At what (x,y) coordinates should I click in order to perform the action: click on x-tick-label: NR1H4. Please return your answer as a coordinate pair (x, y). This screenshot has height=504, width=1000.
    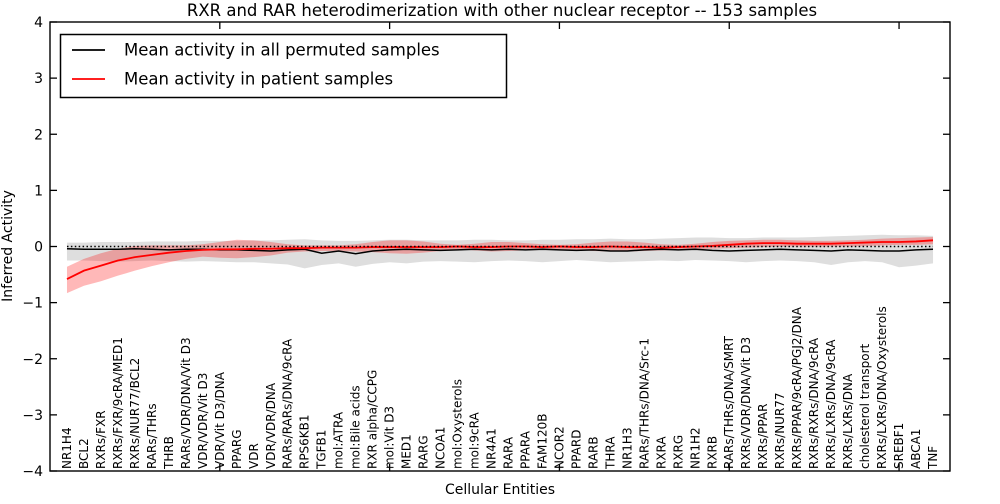
    Looking at the image, I should click on (67, 448).